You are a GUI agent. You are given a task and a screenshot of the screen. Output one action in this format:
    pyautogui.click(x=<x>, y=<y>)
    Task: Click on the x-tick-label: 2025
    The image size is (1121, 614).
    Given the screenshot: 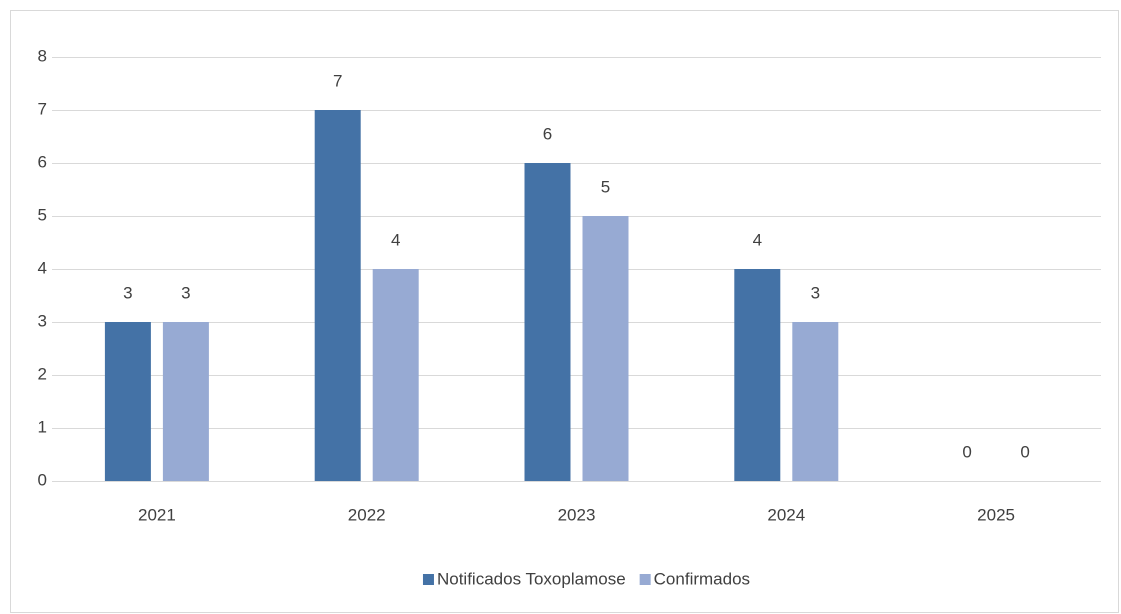 What is the action you would take?
    pyautogui.click(x=996, y=514)
    